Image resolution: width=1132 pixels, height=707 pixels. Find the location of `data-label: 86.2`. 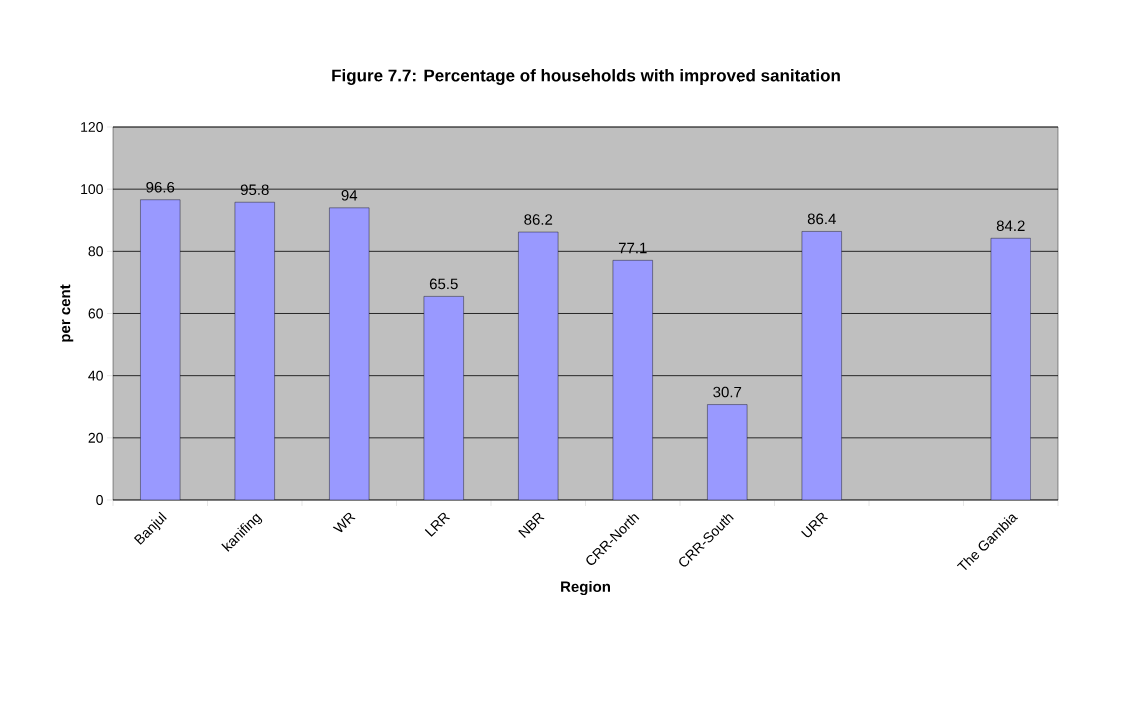

data-label: 86.2 is located at coordinates (538, 219).